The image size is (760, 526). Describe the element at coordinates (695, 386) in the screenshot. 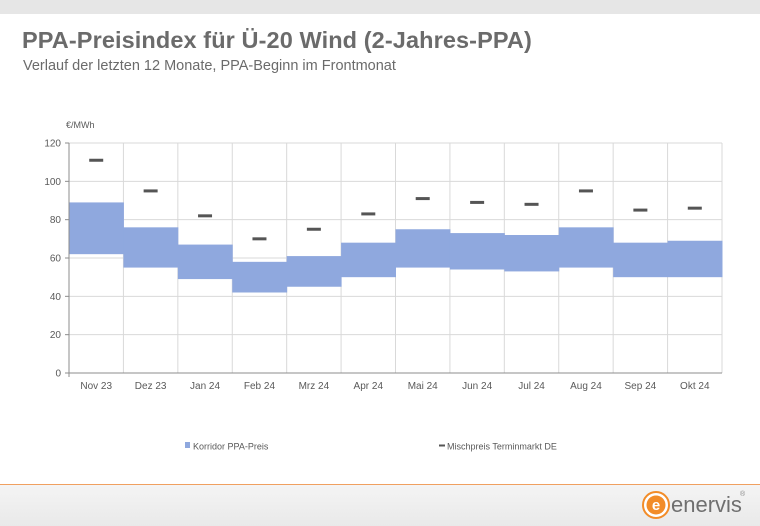

I see `x-tick-label: Okt 24` at that location.